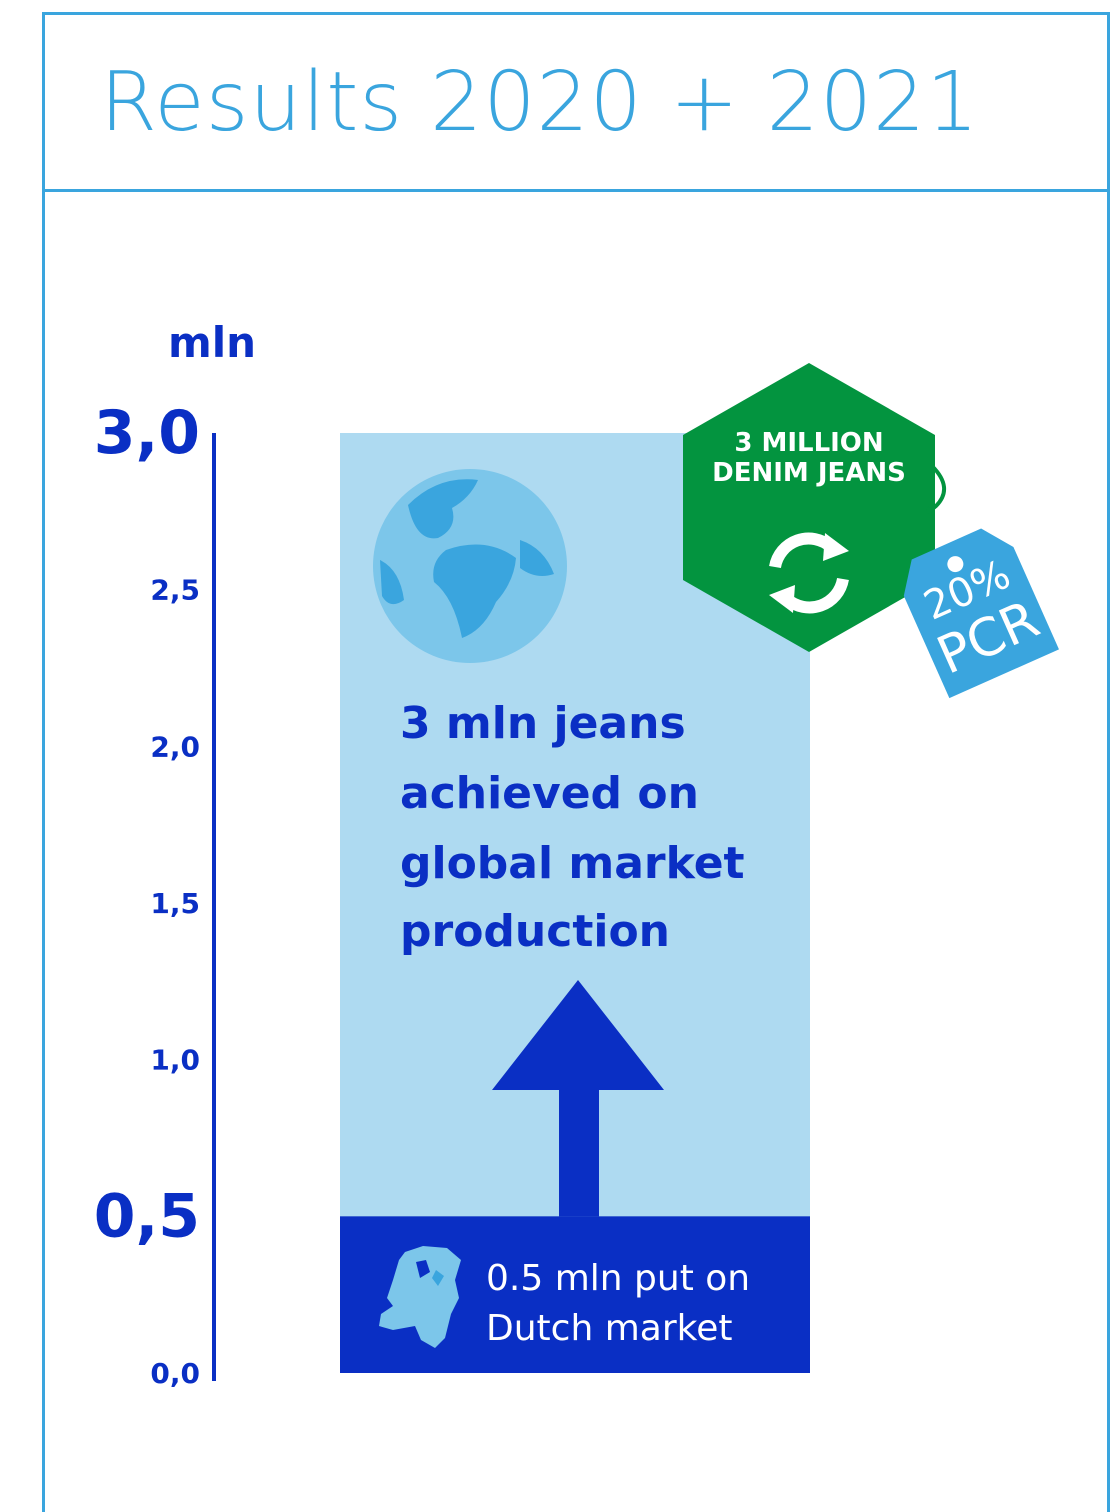  What do you see at coordinates (147, 894) in the screenshot?
I see `y-axis-ticks: 0,0 0,5 1,0 1,5 2,0 2,5 3,0` at bounding box center [147, 894].